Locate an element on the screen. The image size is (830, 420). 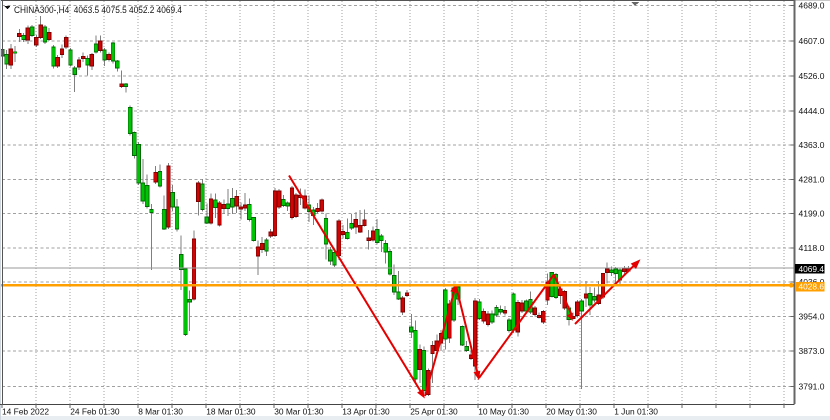
svg-text: 25 Apr 01:30 is located at coordinates (434, 412).